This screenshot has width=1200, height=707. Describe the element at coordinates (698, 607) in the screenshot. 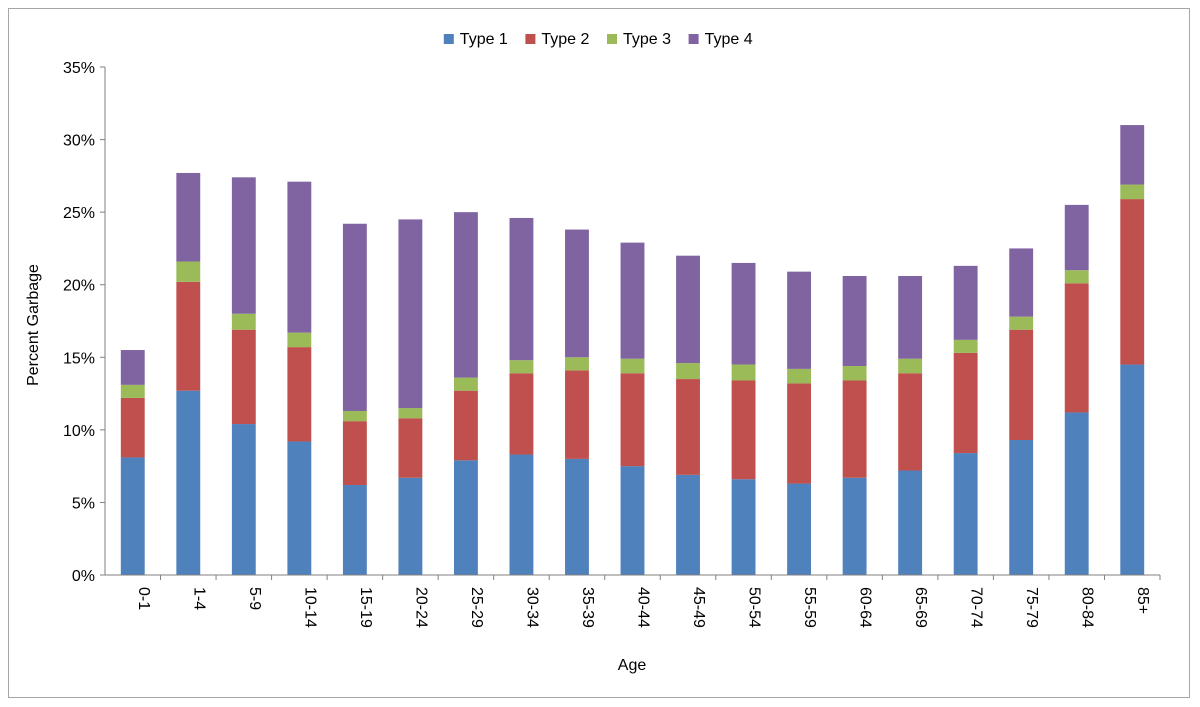

I see `x-tick-label: 45-49` at that location.